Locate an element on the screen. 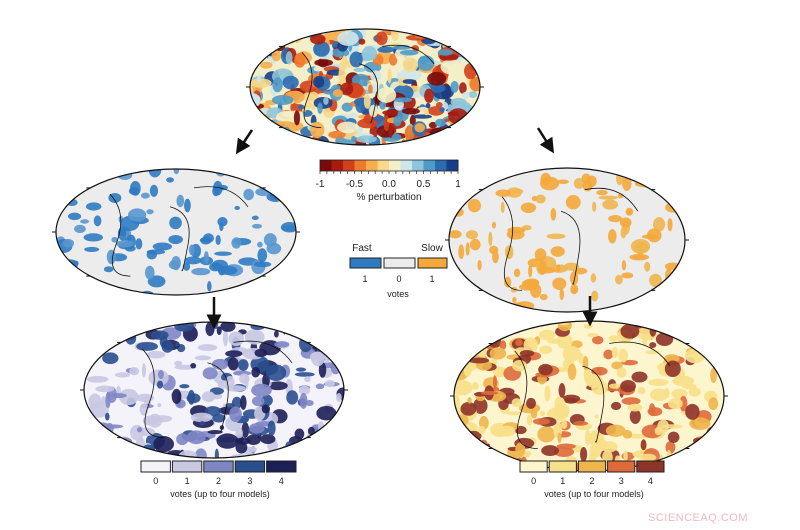  votes-label: votes is located at coordinates (398, 294).